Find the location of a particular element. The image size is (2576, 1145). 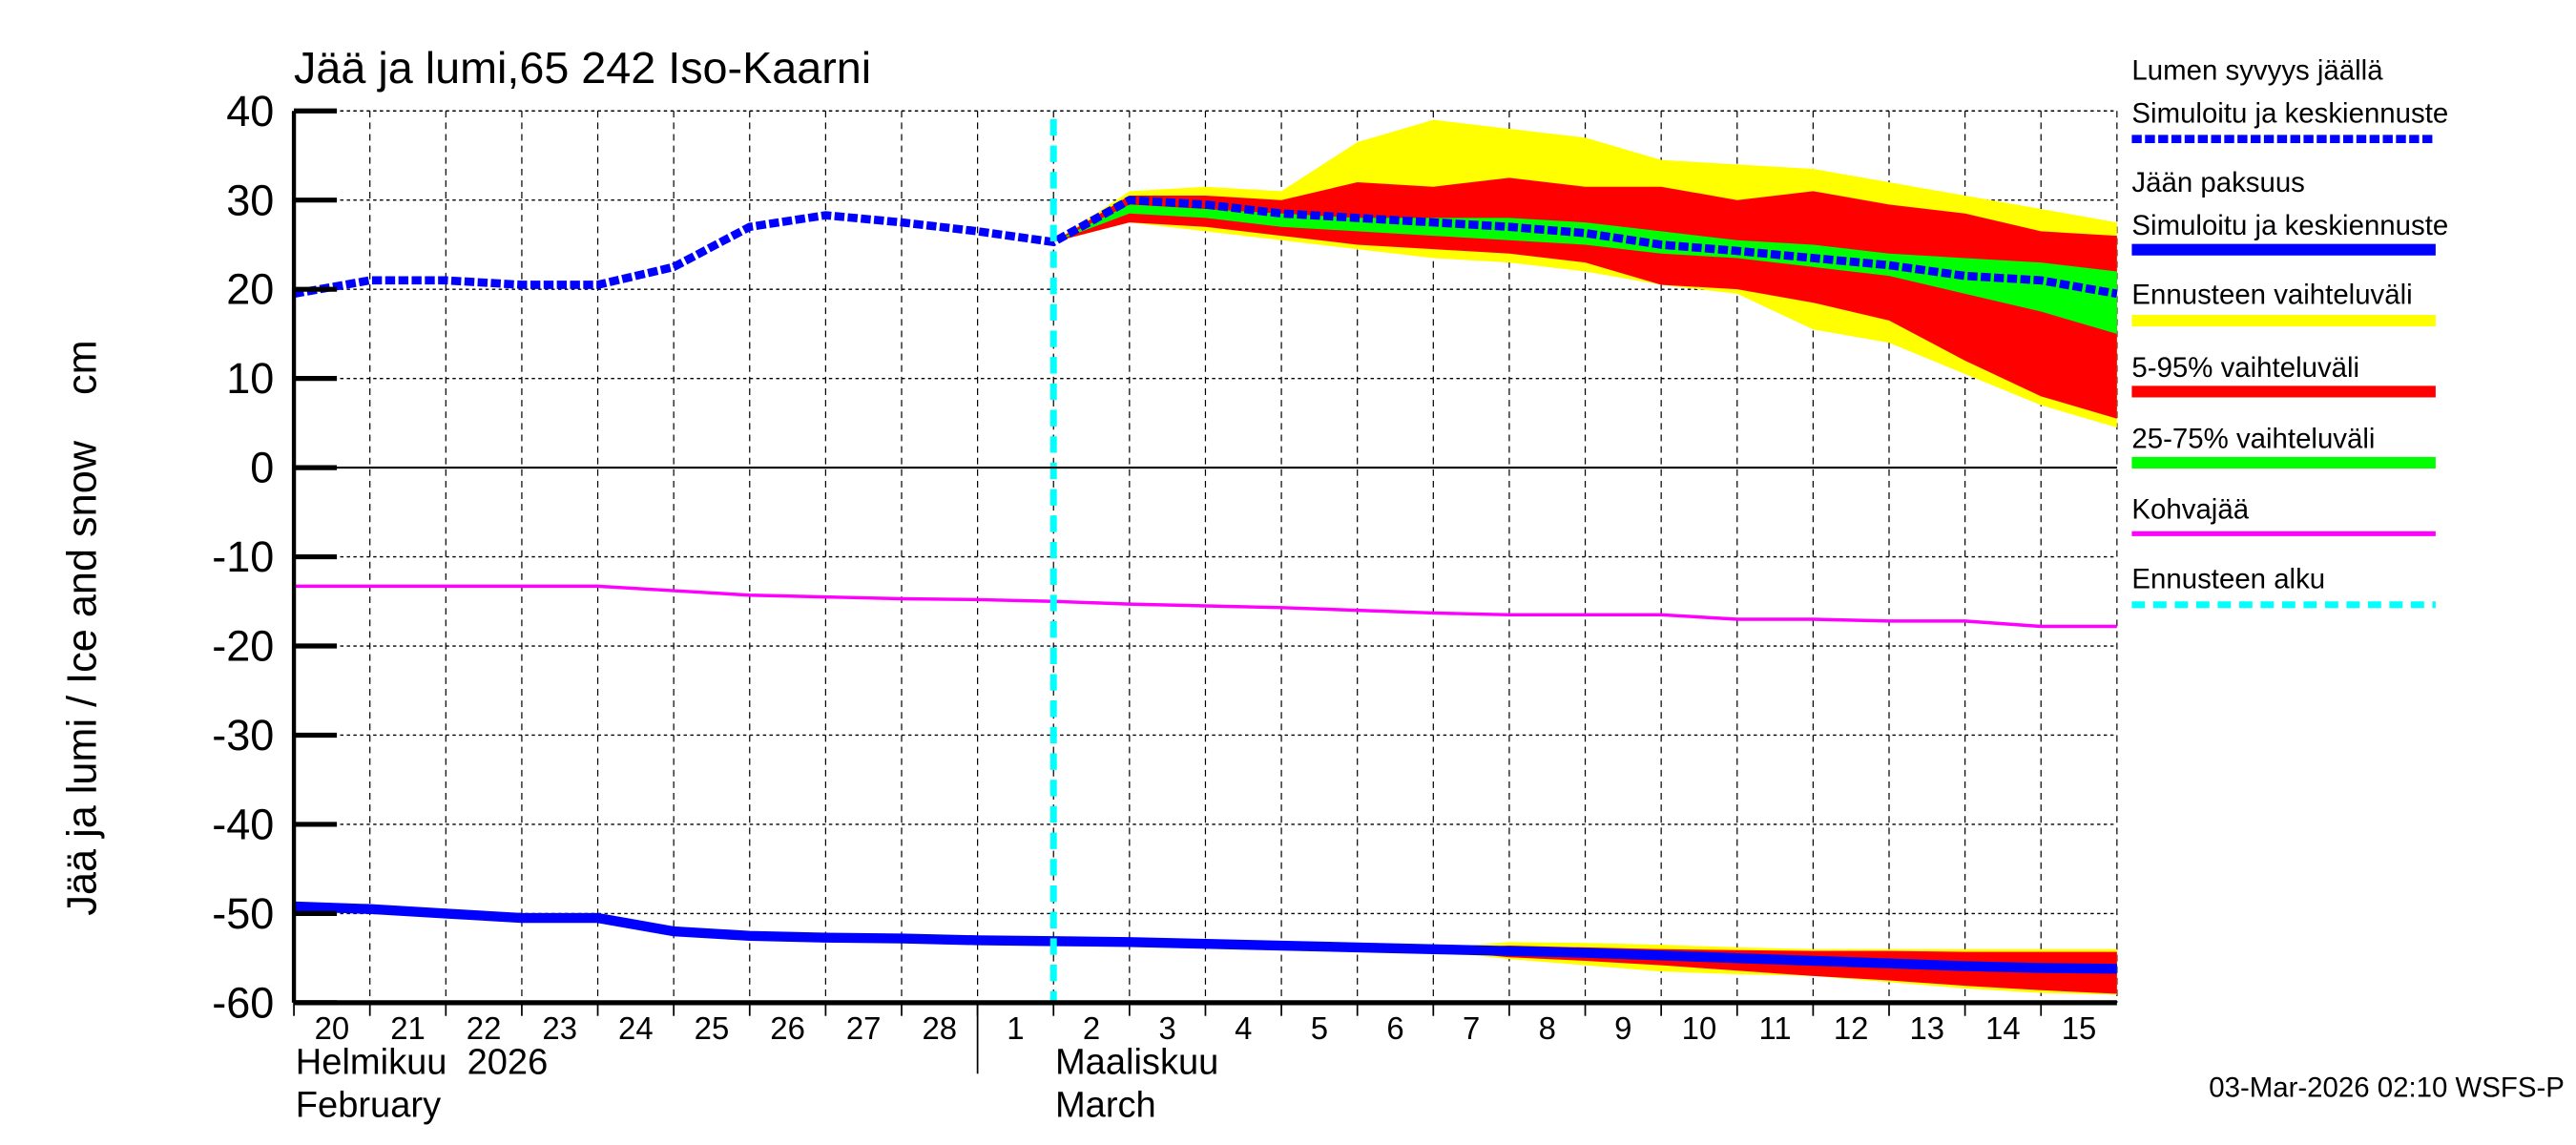

month-label-mar-en: March is located at coordinates (1105, 1105).